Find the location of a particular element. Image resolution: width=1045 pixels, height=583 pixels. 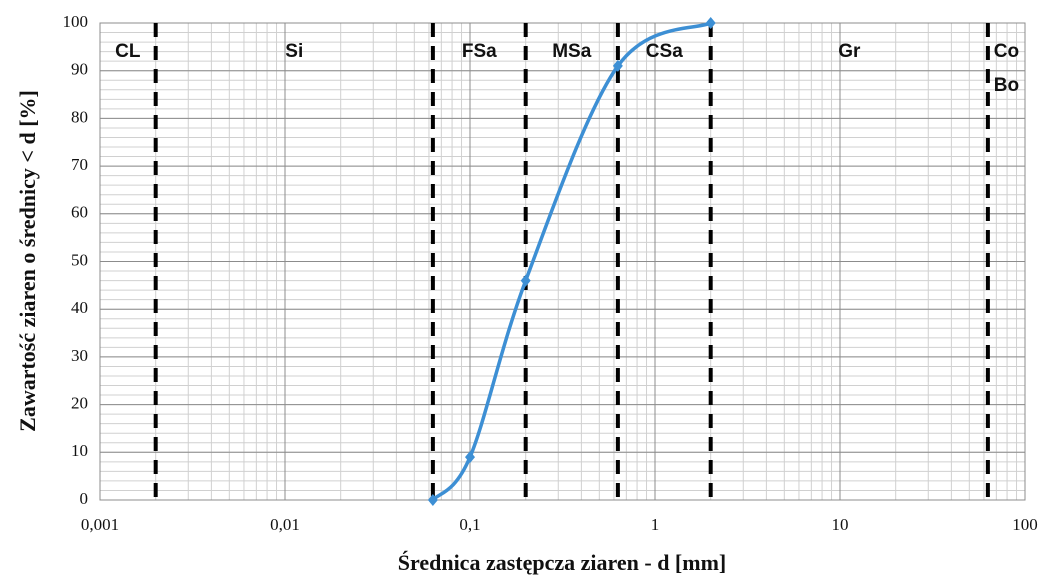

zone-label: CSa is located at coordinates (664, 51).